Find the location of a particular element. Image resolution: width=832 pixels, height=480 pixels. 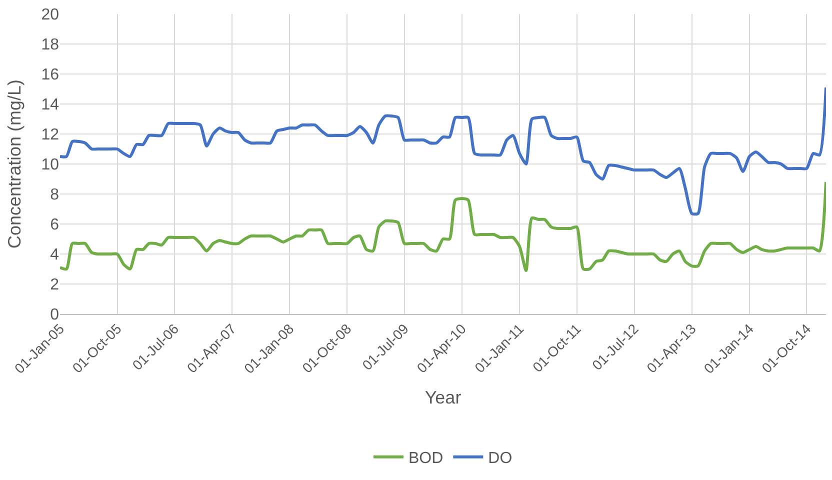

y-tick-label: 10 is located at coordinates (50, 165).